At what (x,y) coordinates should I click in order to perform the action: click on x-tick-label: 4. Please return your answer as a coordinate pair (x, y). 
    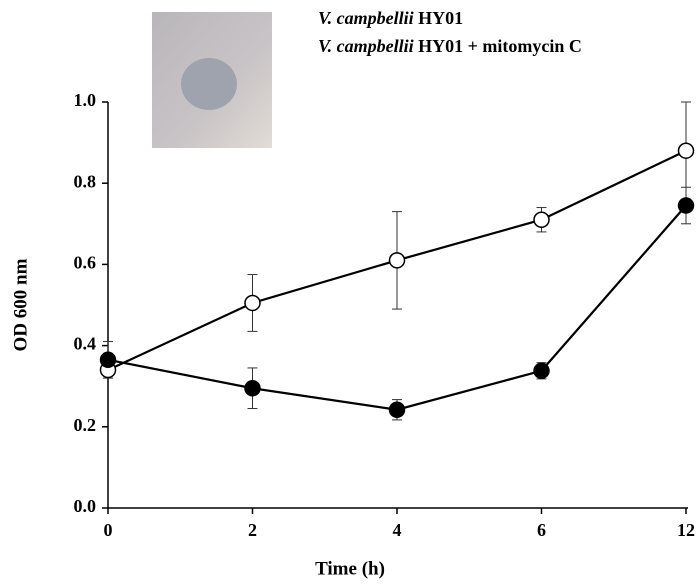
    Looking at the image, I should click on (397, 530).